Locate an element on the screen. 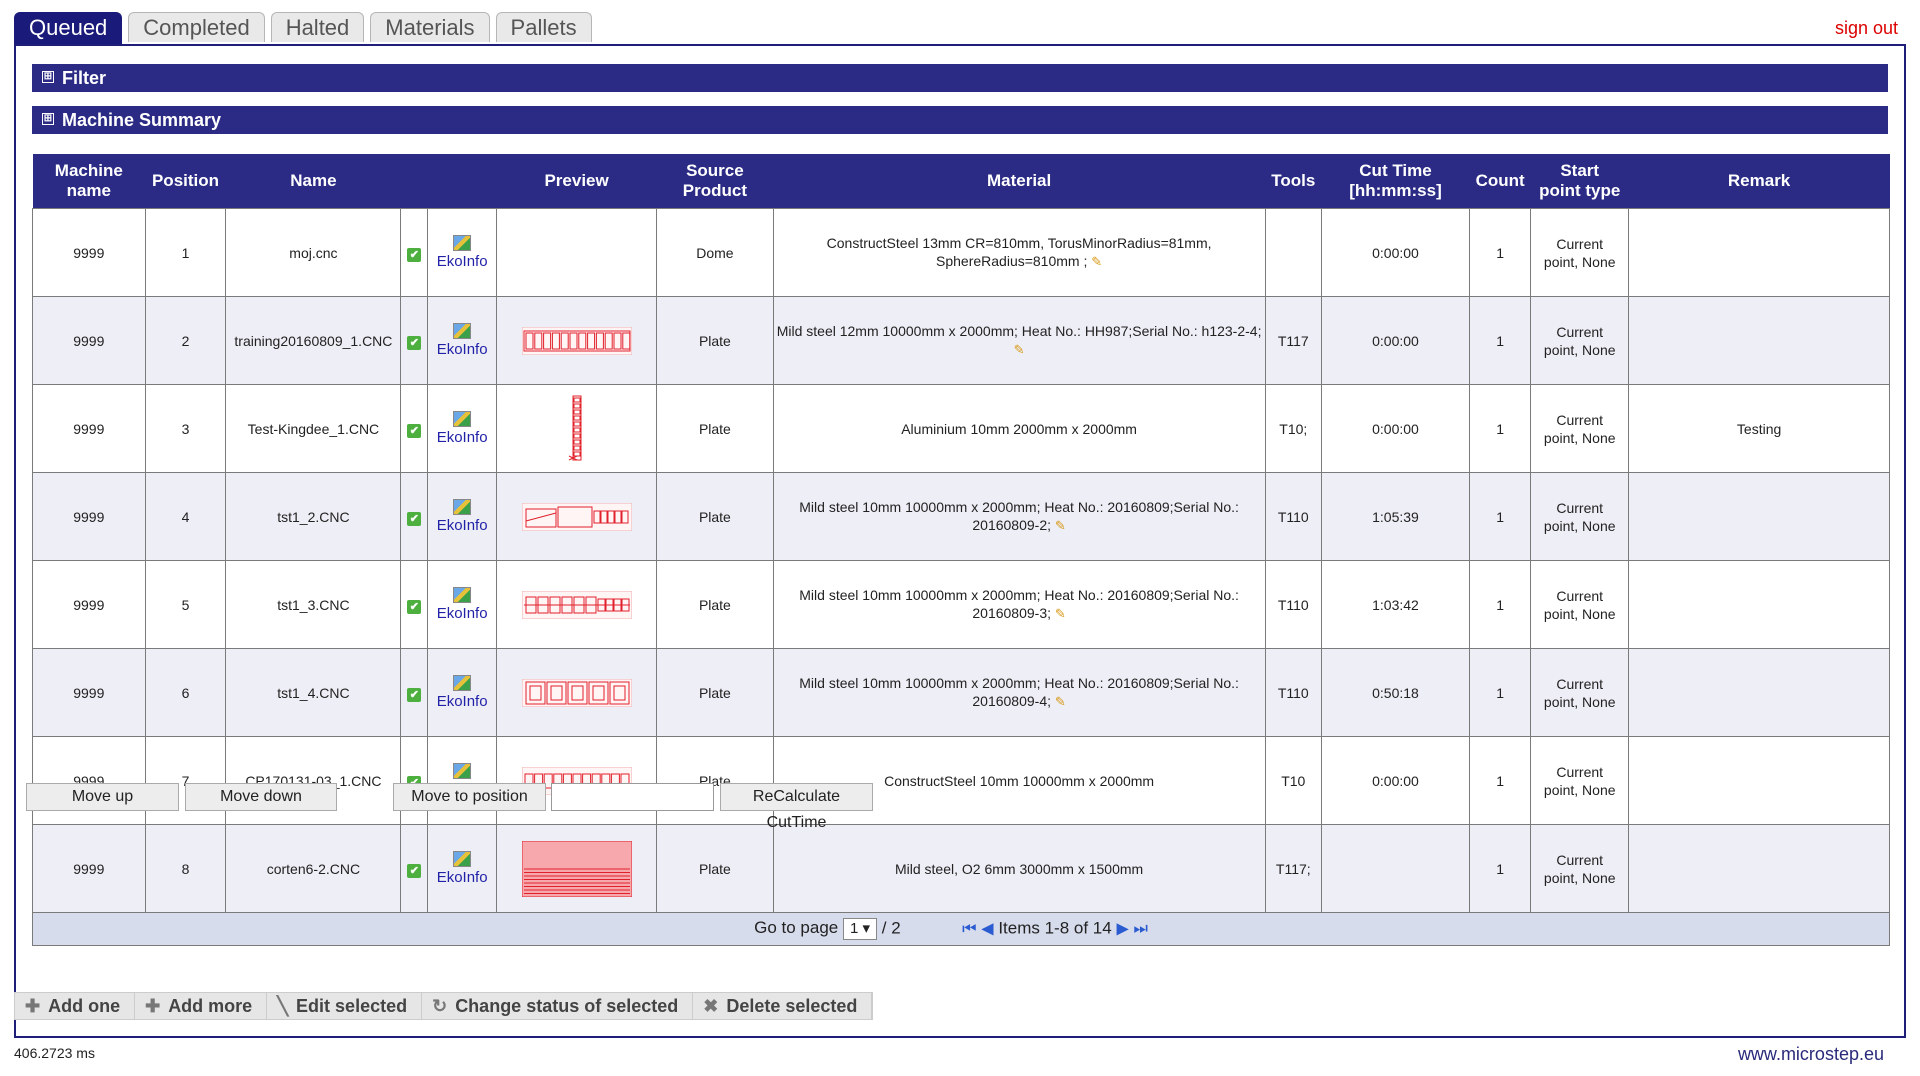 The height and width of the screenshot is (1076, 1920). cell-remark is located at coordinates (1759, 692).